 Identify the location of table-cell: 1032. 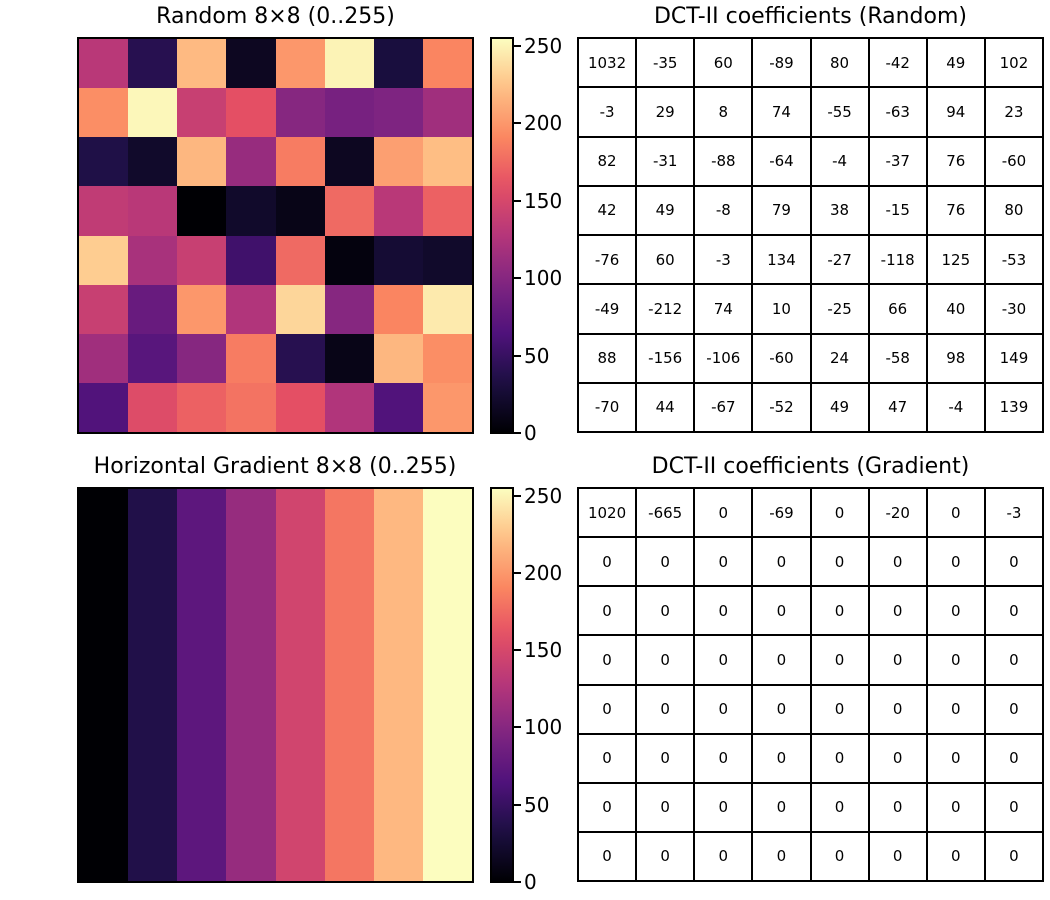
(607, 62).